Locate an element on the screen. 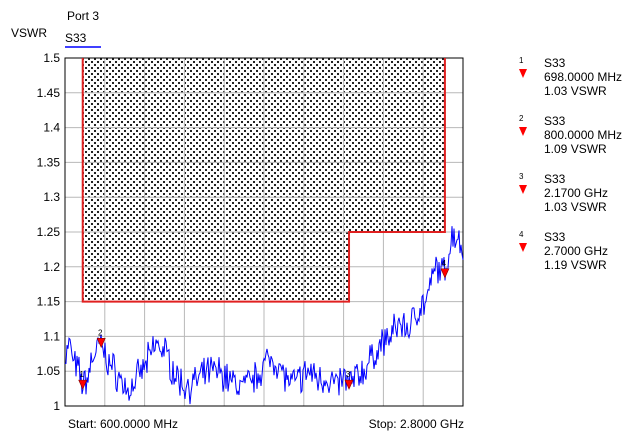  y-tick-label: 1.4 is located at coordinates (51, 128).